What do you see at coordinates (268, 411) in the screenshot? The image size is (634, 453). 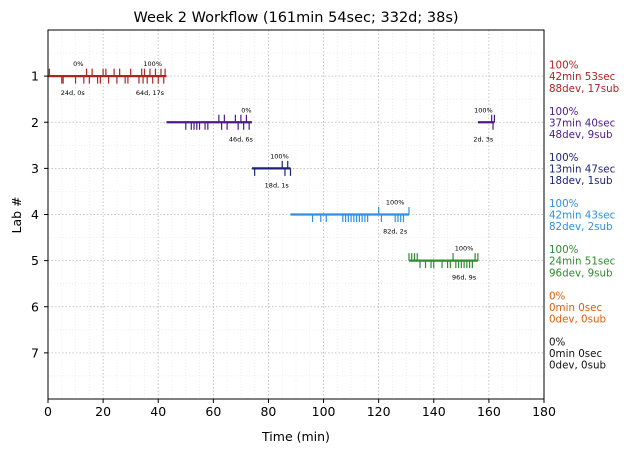 I see `x-tick-label: 80` at bounding box center [268, 411].